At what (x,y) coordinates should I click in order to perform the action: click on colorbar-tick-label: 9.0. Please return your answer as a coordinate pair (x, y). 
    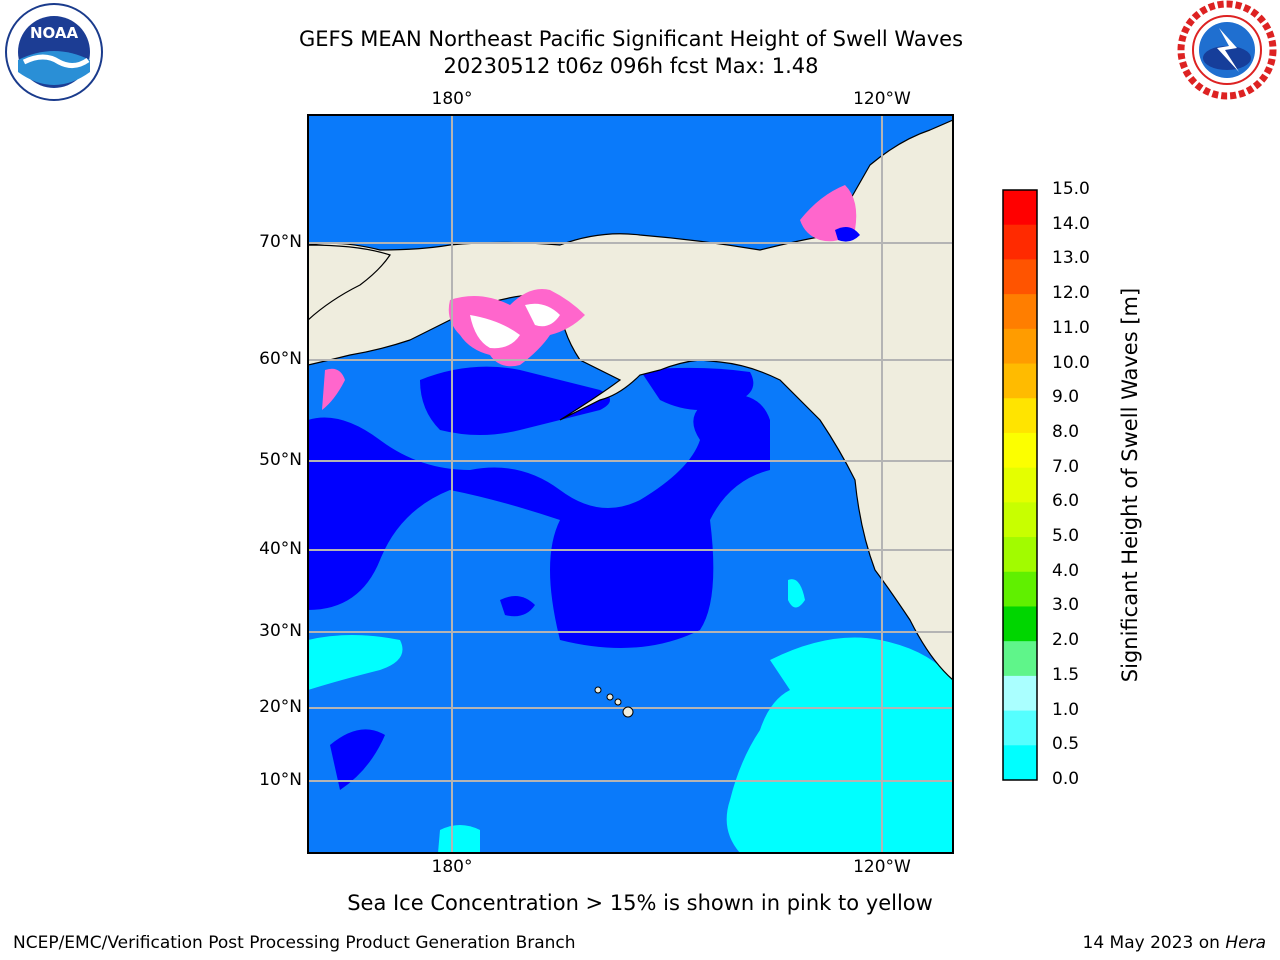
    Looking at the image, I should click on (1066, 397).